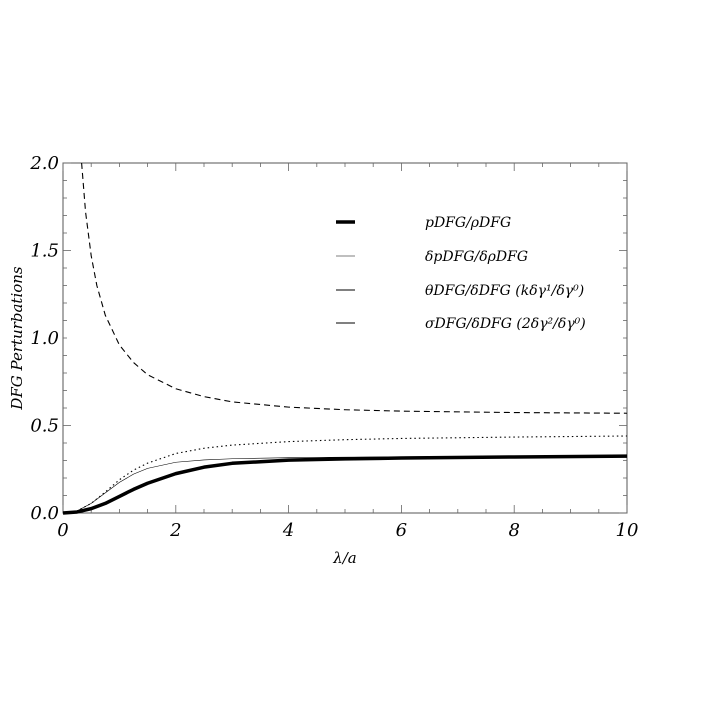 The width and height of the screenshot is (708, 708). Describe the element at coordinates (476, 257) in the screenshot. I see `legend-label-1: δpDFG/δρDFG` at that location.